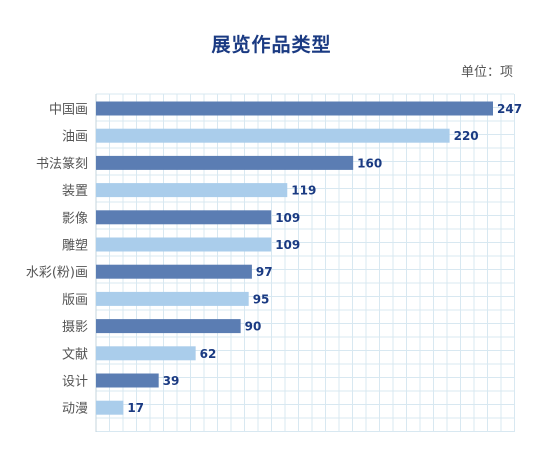  What do you see at coordinates (208, 354) in the screenshot?
I see `data-label: 62` at bounding box center [208, 354].